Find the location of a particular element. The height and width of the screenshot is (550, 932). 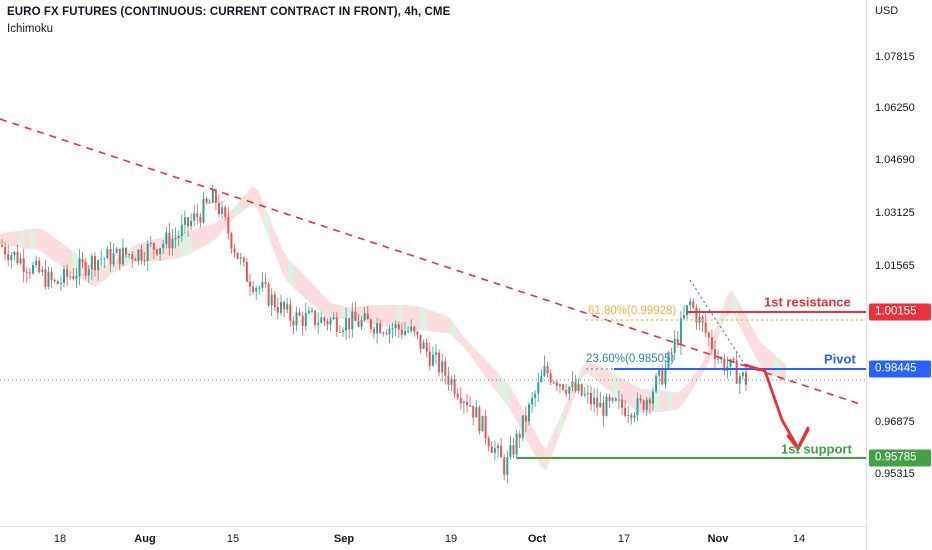

indicator-label: Ichimoku is located at coordinates (30, 29).